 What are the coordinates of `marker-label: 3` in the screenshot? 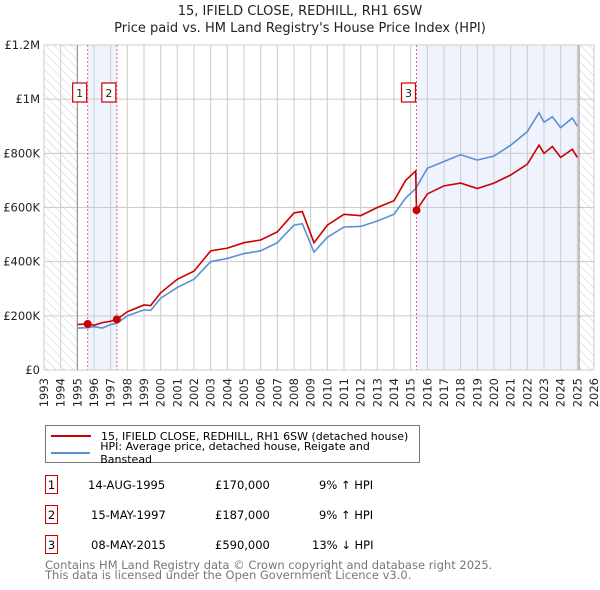 It's located at (408, 93).